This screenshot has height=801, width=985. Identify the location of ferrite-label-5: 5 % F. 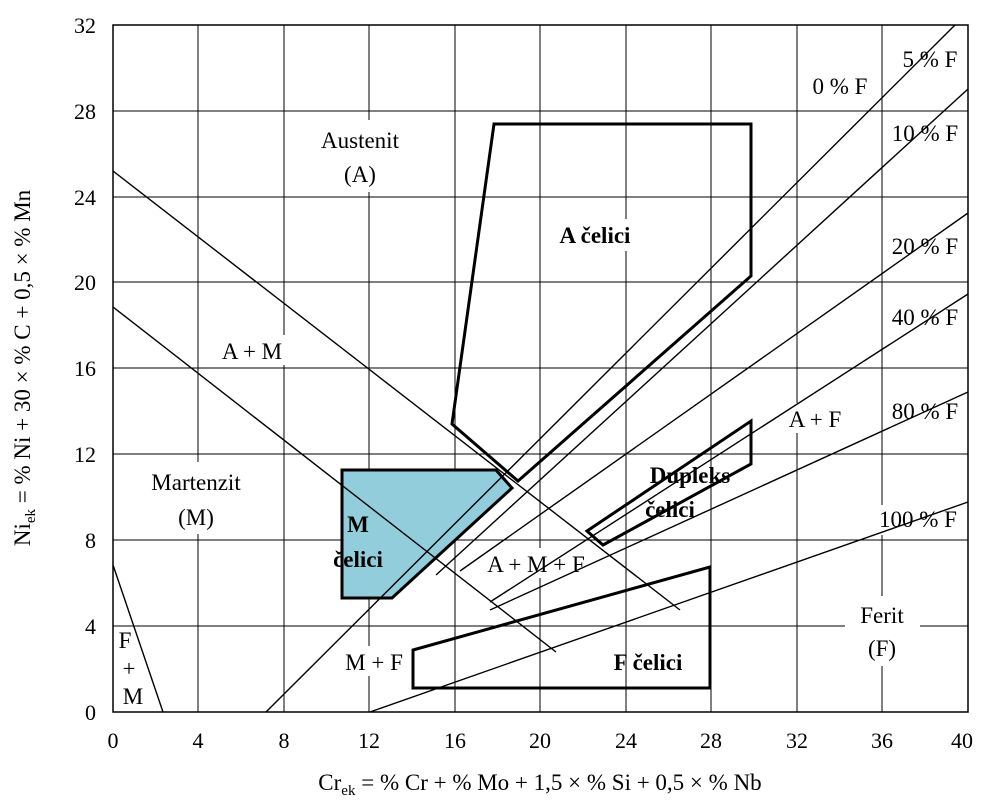
(930, 59).